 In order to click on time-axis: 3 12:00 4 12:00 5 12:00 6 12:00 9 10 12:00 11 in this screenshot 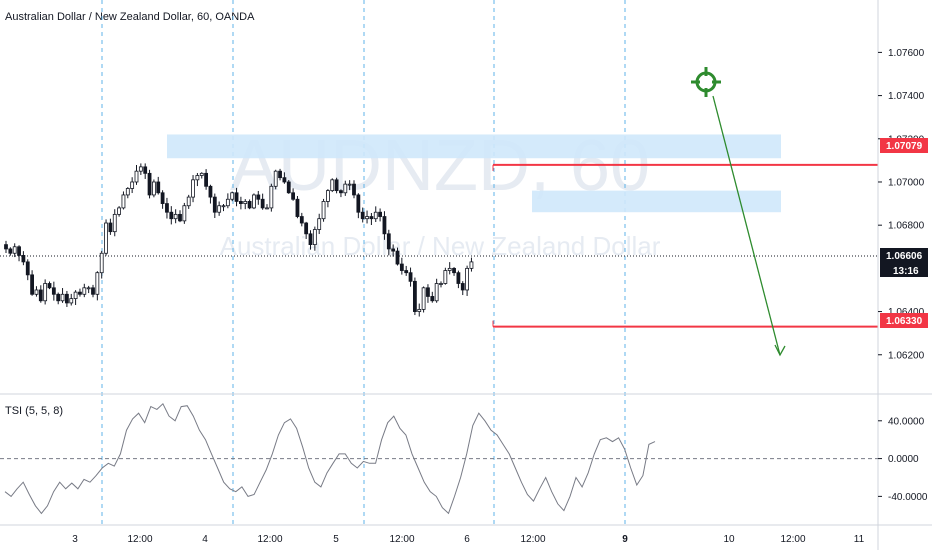, I will do `click(468, 539)`.